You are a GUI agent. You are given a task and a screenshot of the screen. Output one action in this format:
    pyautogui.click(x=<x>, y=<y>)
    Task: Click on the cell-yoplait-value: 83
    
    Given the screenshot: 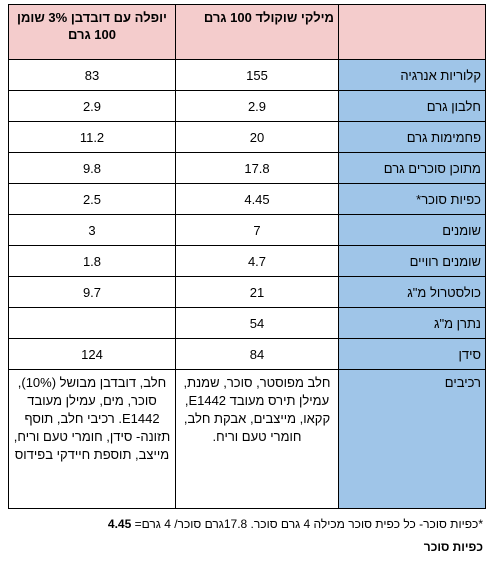 What is the action you would take?
    pyautogui.click(x=92, y=75)
    